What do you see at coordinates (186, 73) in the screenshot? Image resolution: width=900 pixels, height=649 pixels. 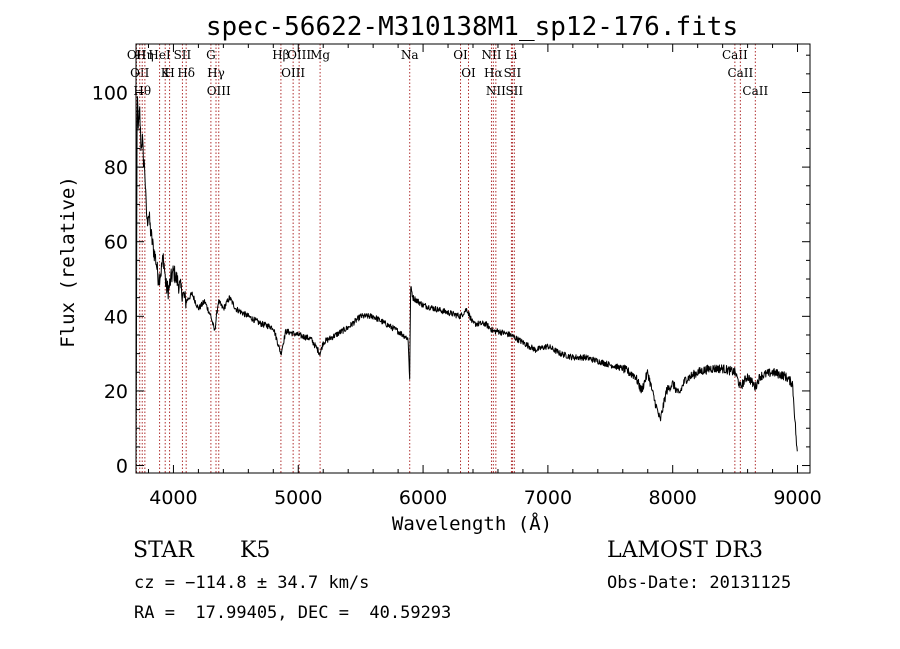 I see `line-label: Hδ` at bounding box center [186, 73].